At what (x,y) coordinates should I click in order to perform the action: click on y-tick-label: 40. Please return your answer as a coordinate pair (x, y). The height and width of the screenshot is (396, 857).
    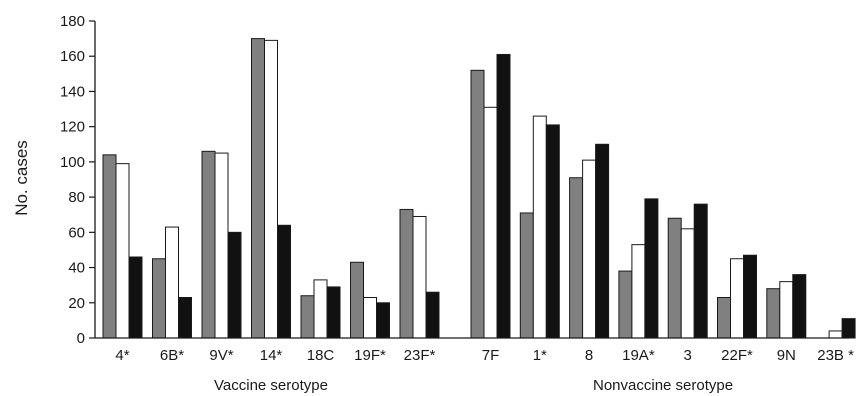
    Looking at the image, I should click on (76, 268).